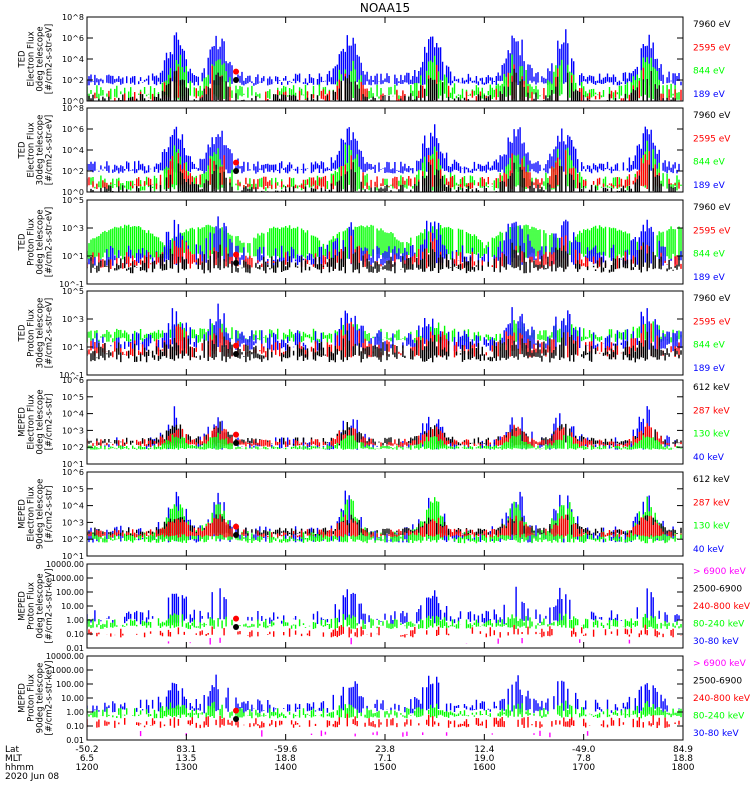  Describe the element at coordinates (67, 578) in the screenshot. I see `ytick-label: 1000.00` at that location.